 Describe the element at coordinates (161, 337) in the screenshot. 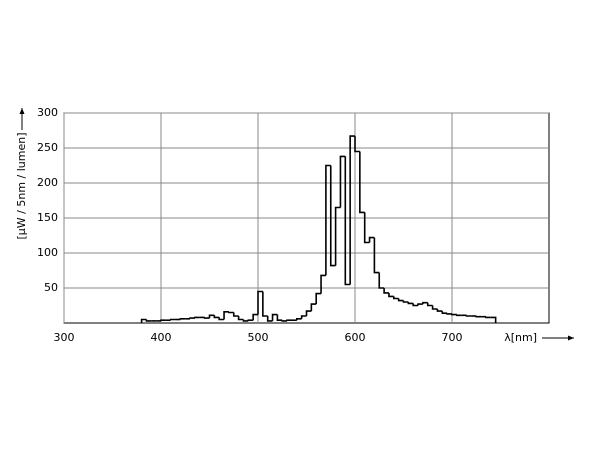

I see `x-tick-label: 400` at that location.